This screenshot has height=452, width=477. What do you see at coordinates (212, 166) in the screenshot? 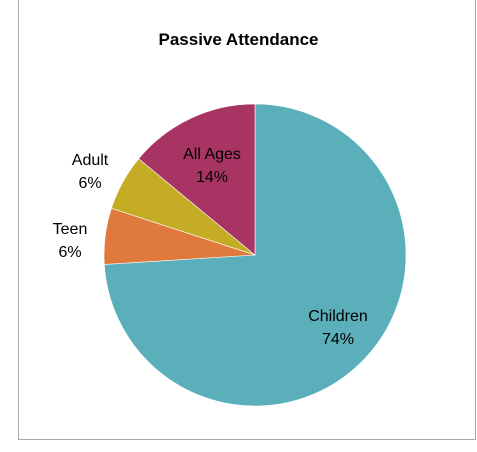
I see `slice-label-all-ages: All Ages 14%` at bounding box center [212, 166].